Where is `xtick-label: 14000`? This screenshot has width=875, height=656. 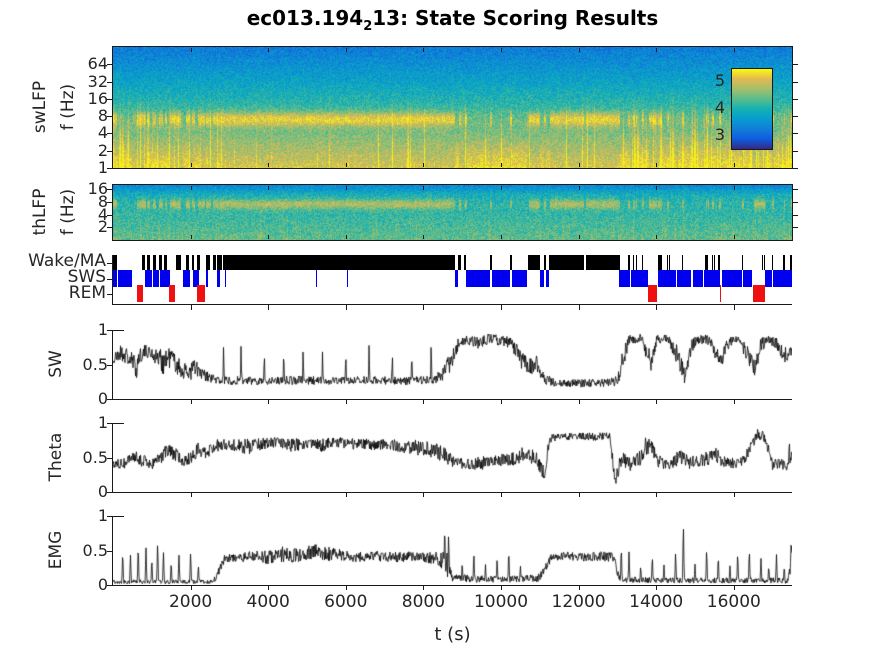 xtick-label: 14000 is located at coordinates (656, 602).